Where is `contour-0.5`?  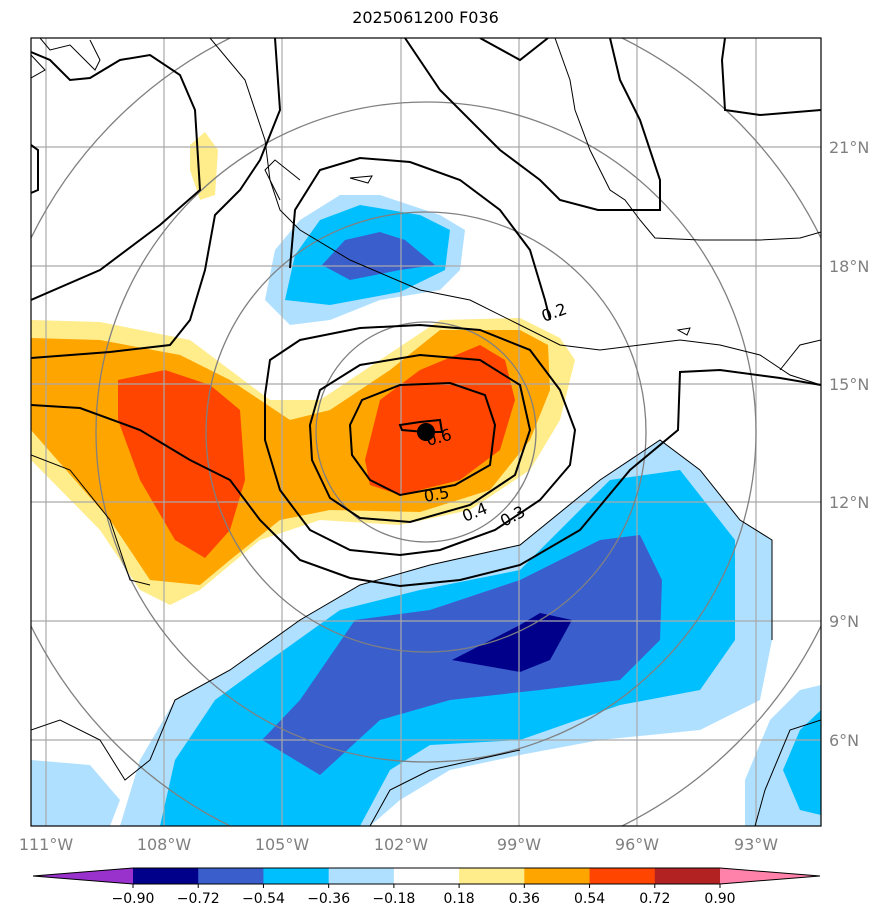 contour-0.5 is located at coordinates (422, 439).